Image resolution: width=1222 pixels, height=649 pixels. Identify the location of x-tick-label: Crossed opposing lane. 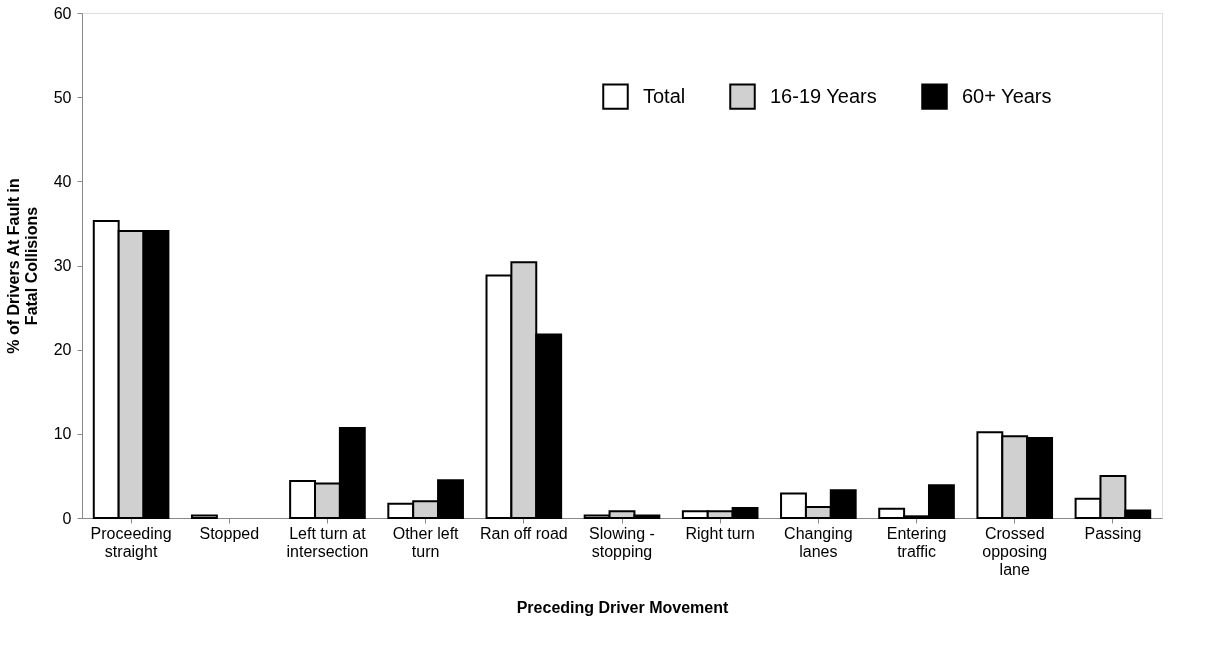
(1015, 551).